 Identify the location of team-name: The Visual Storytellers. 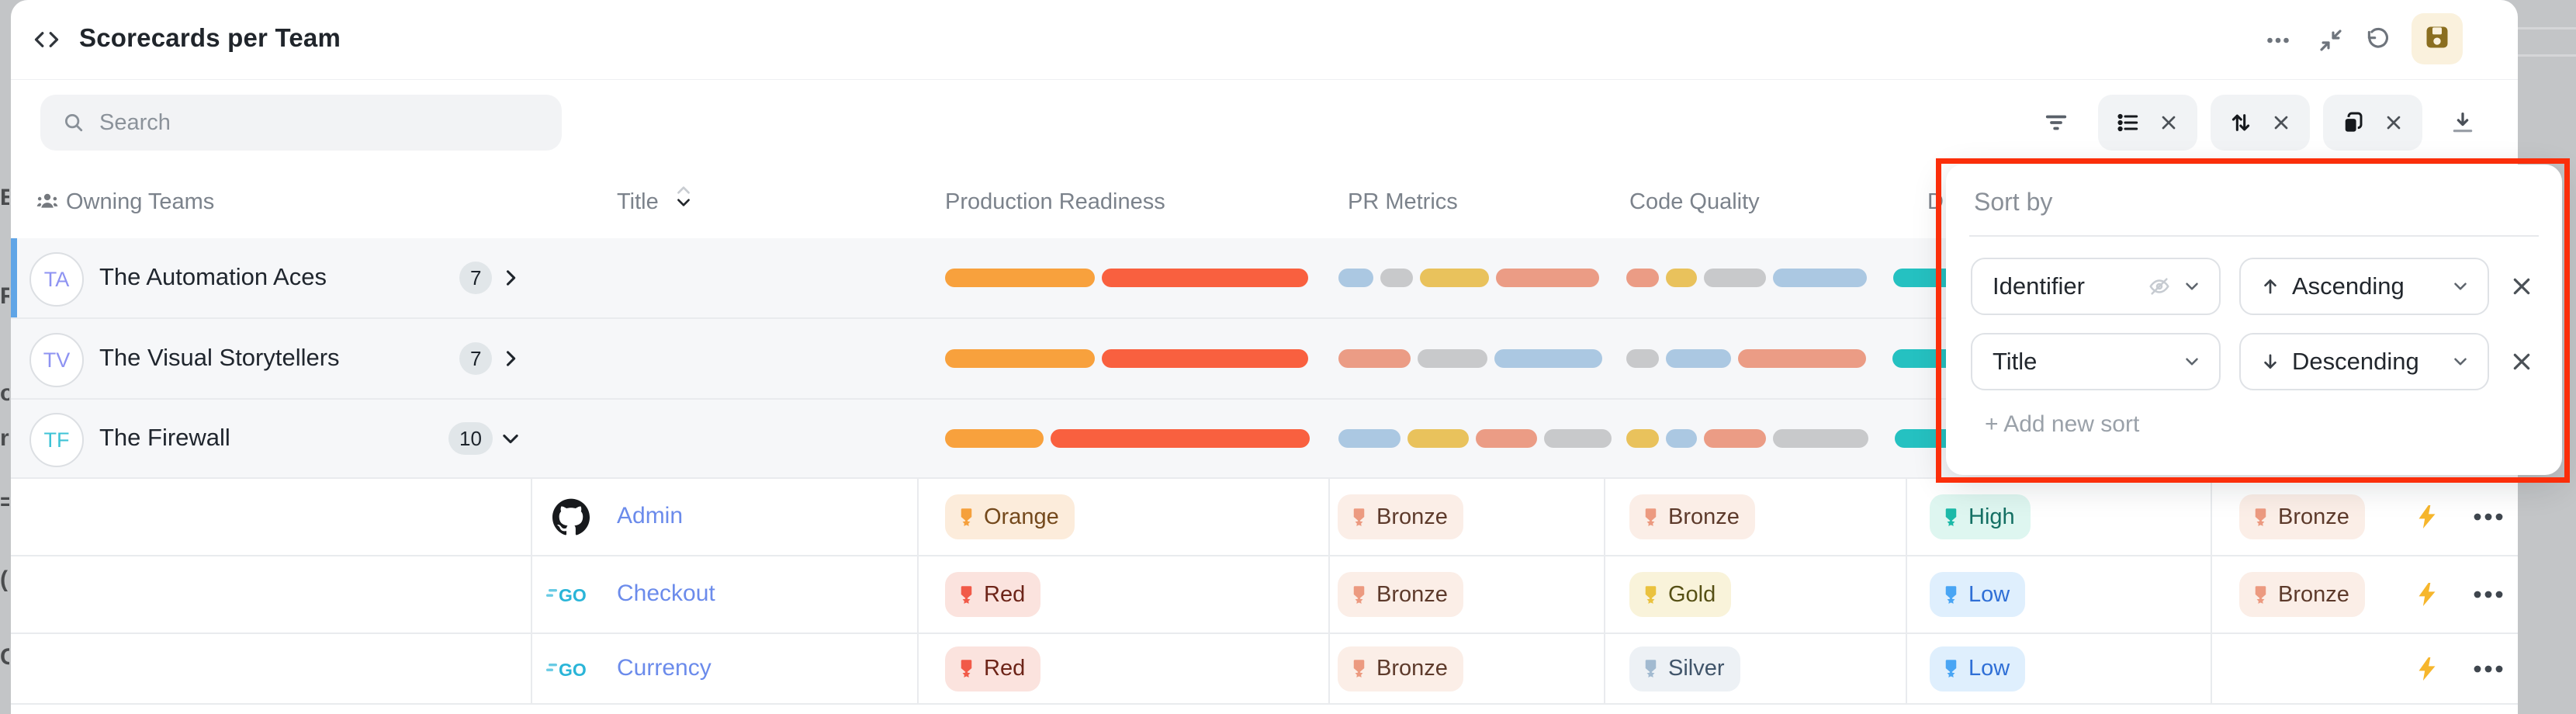
(219, 357).